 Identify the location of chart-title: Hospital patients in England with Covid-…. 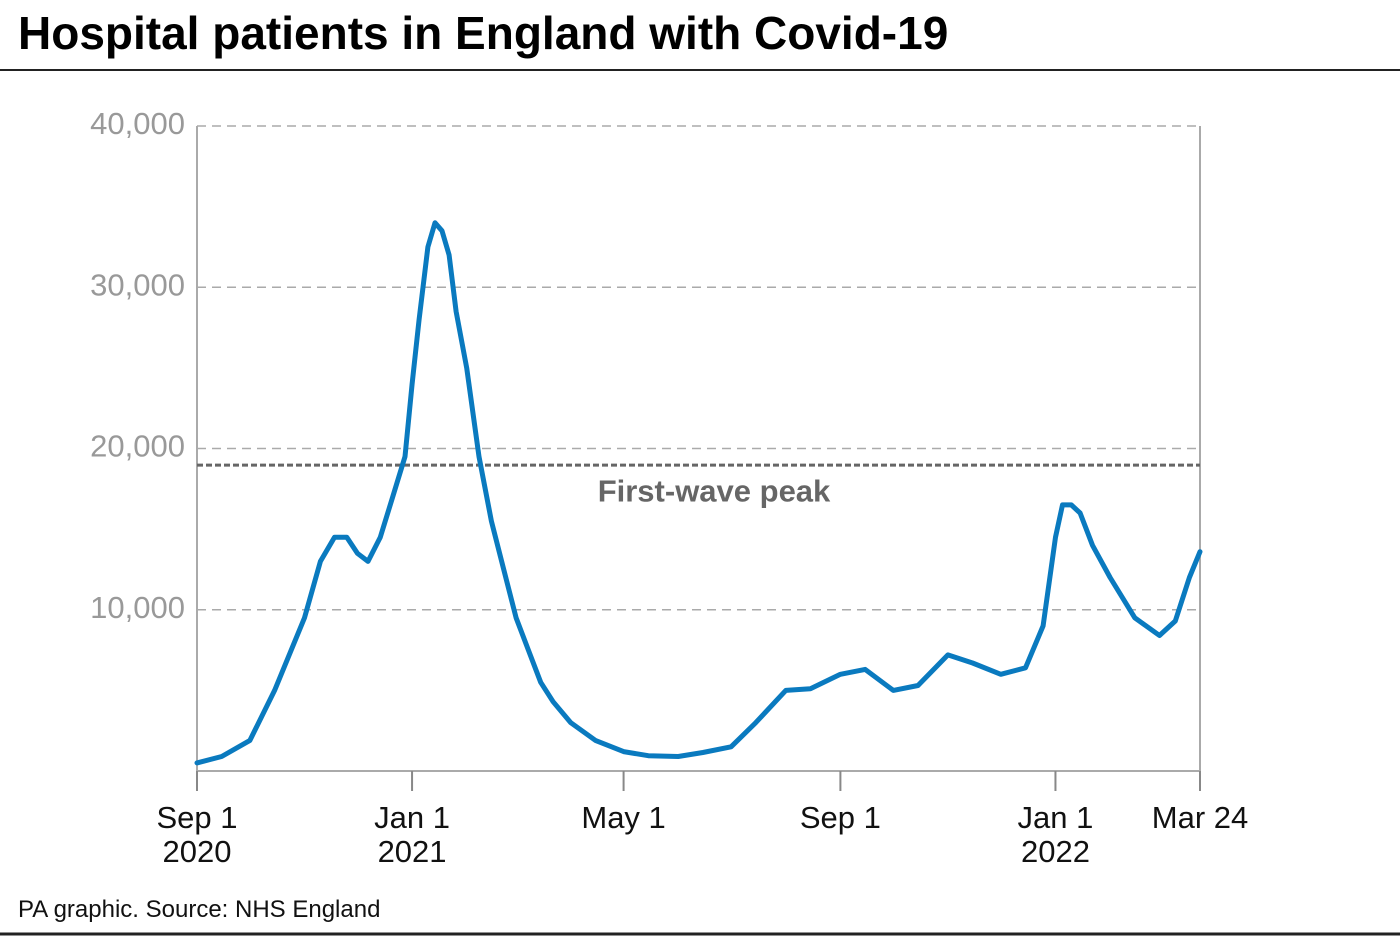
(483, 33).